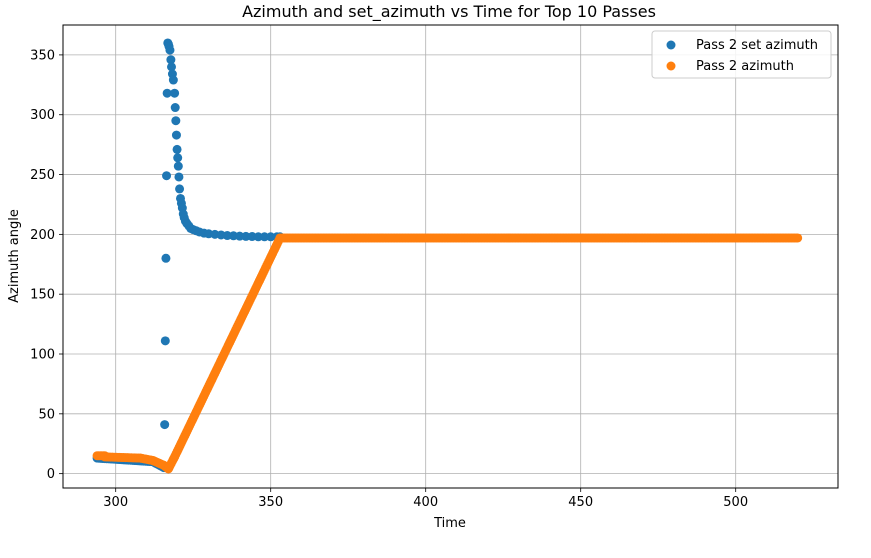  What do you see at coordinates (42, 235) in the screenshot?
I see `y-tick-label: 200` at bounding box center [42, 235].